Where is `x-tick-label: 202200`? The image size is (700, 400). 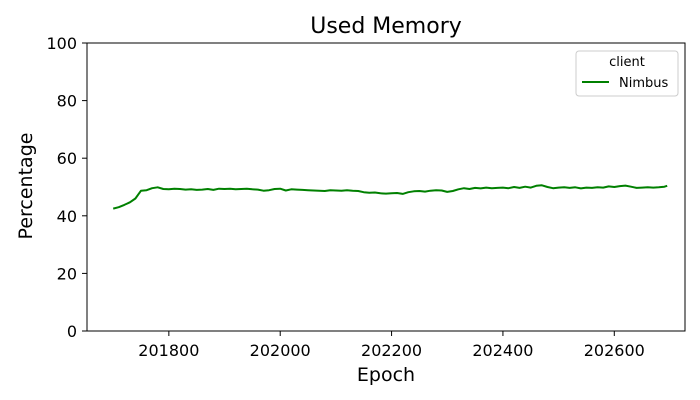
x-tick-label: 202200 is located at coordinates (391, 350).